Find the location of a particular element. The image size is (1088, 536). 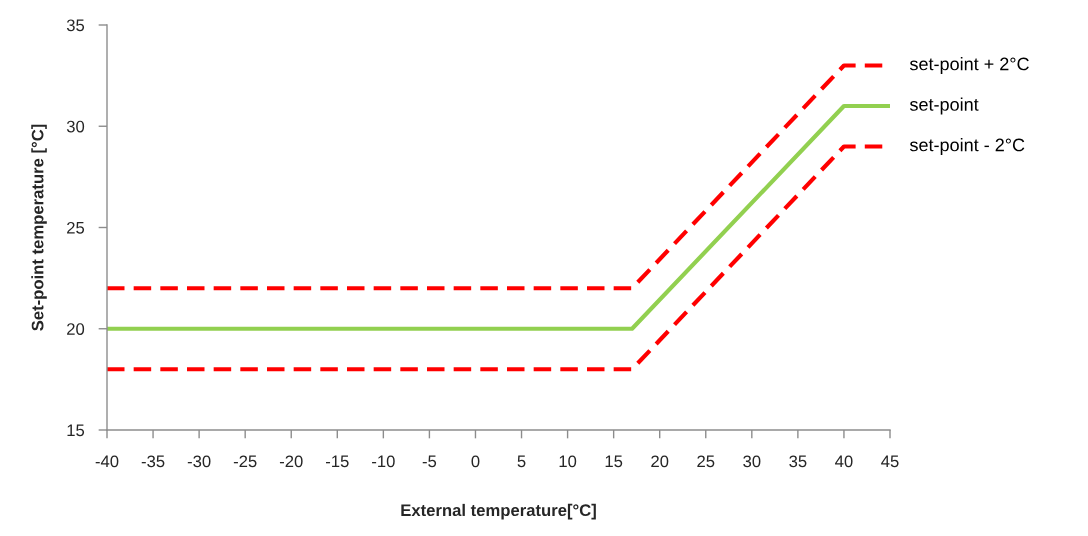

x-tick-label: -40 is located at coordinates (107, 461).